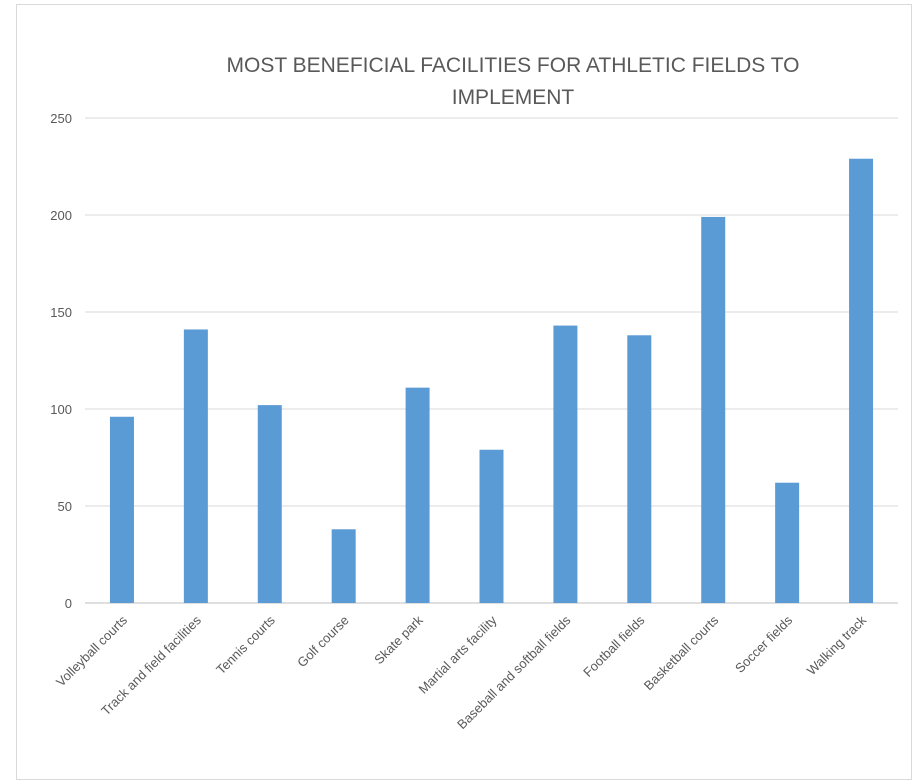 Image resolution: width=913 pixels, height=782 pixels. I want to click on x-tick-label: Skate park, so click(398, 639).